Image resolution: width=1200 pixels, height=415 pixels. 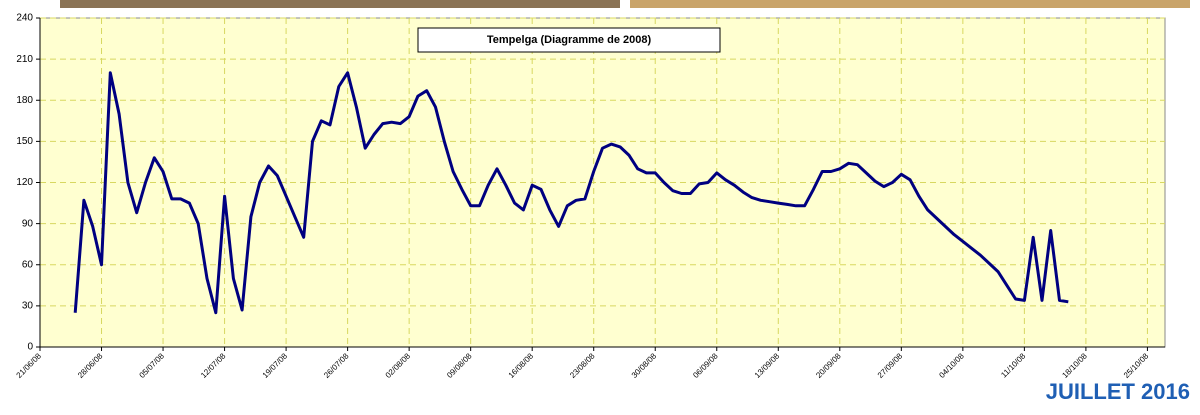 What do you see at coordinates (951, 365) in the screenshot?
I see `x-tick-label: 04/10/08` at bounding box center [951, 365].